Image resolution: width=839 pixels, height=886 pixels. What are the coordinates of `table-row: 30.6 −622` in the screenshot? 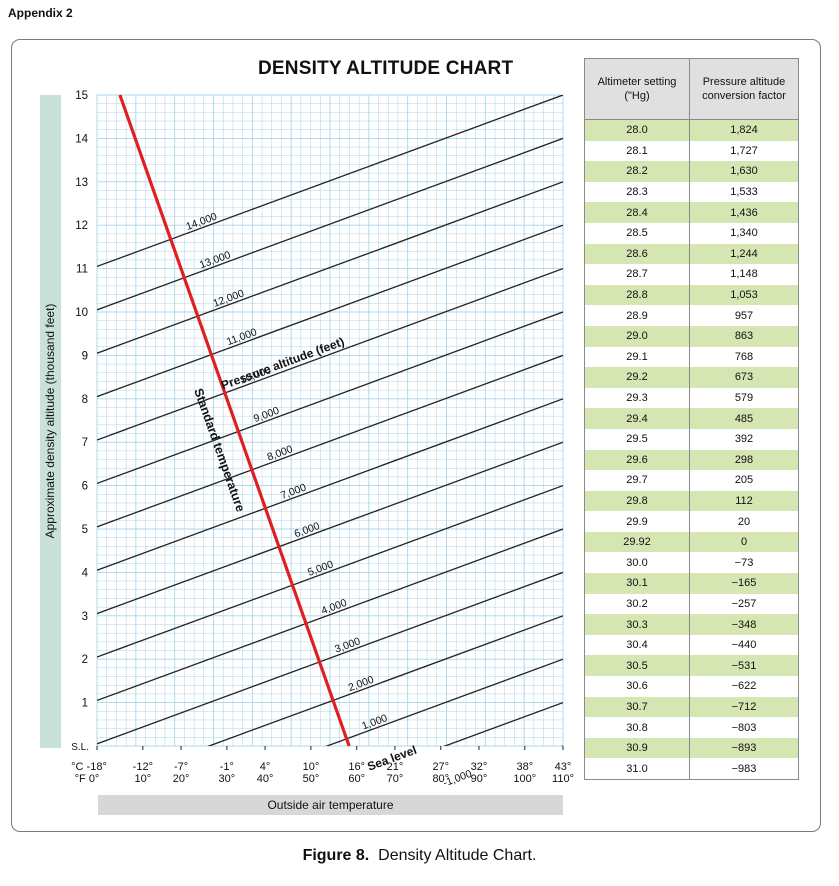 It's located at (691, 686).